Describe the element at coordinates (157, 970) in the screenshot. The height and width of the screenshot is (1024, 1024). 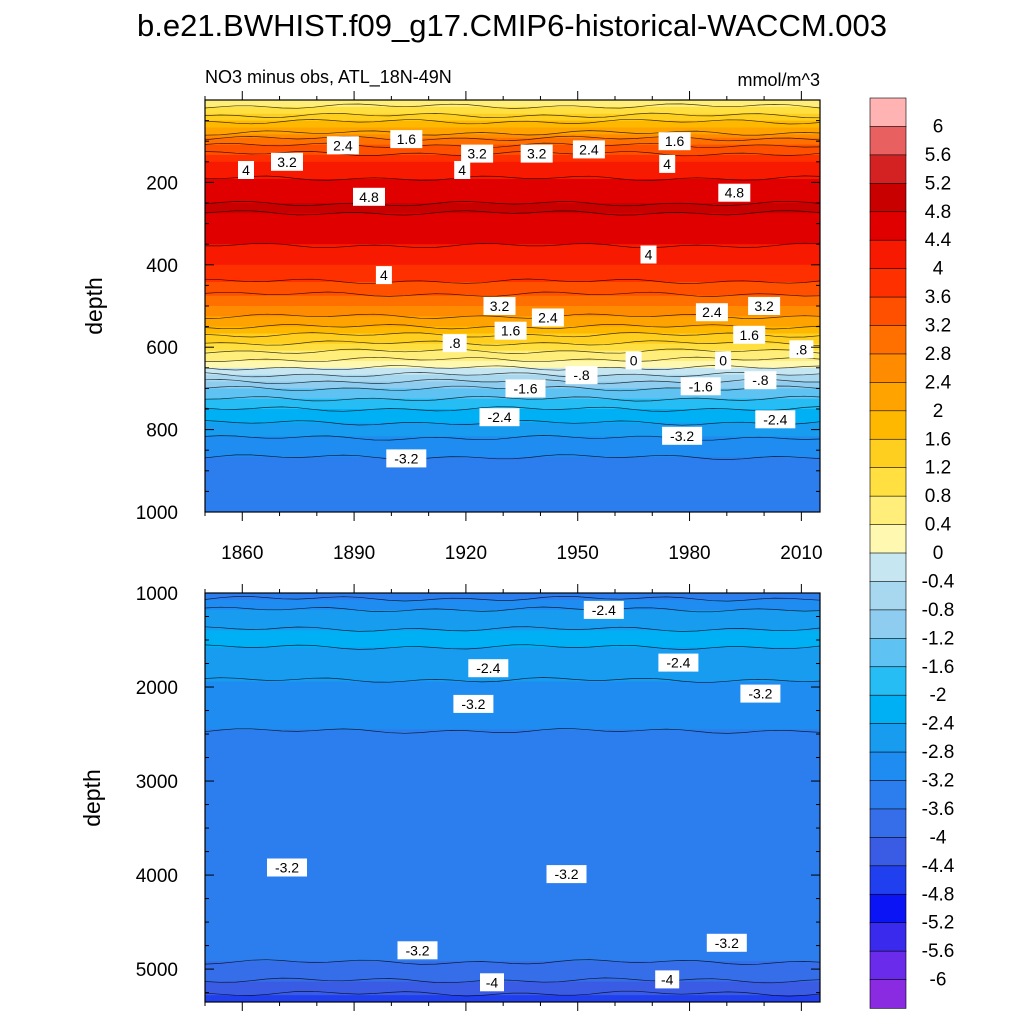
I see `y-tick-label: 5000` at that location.